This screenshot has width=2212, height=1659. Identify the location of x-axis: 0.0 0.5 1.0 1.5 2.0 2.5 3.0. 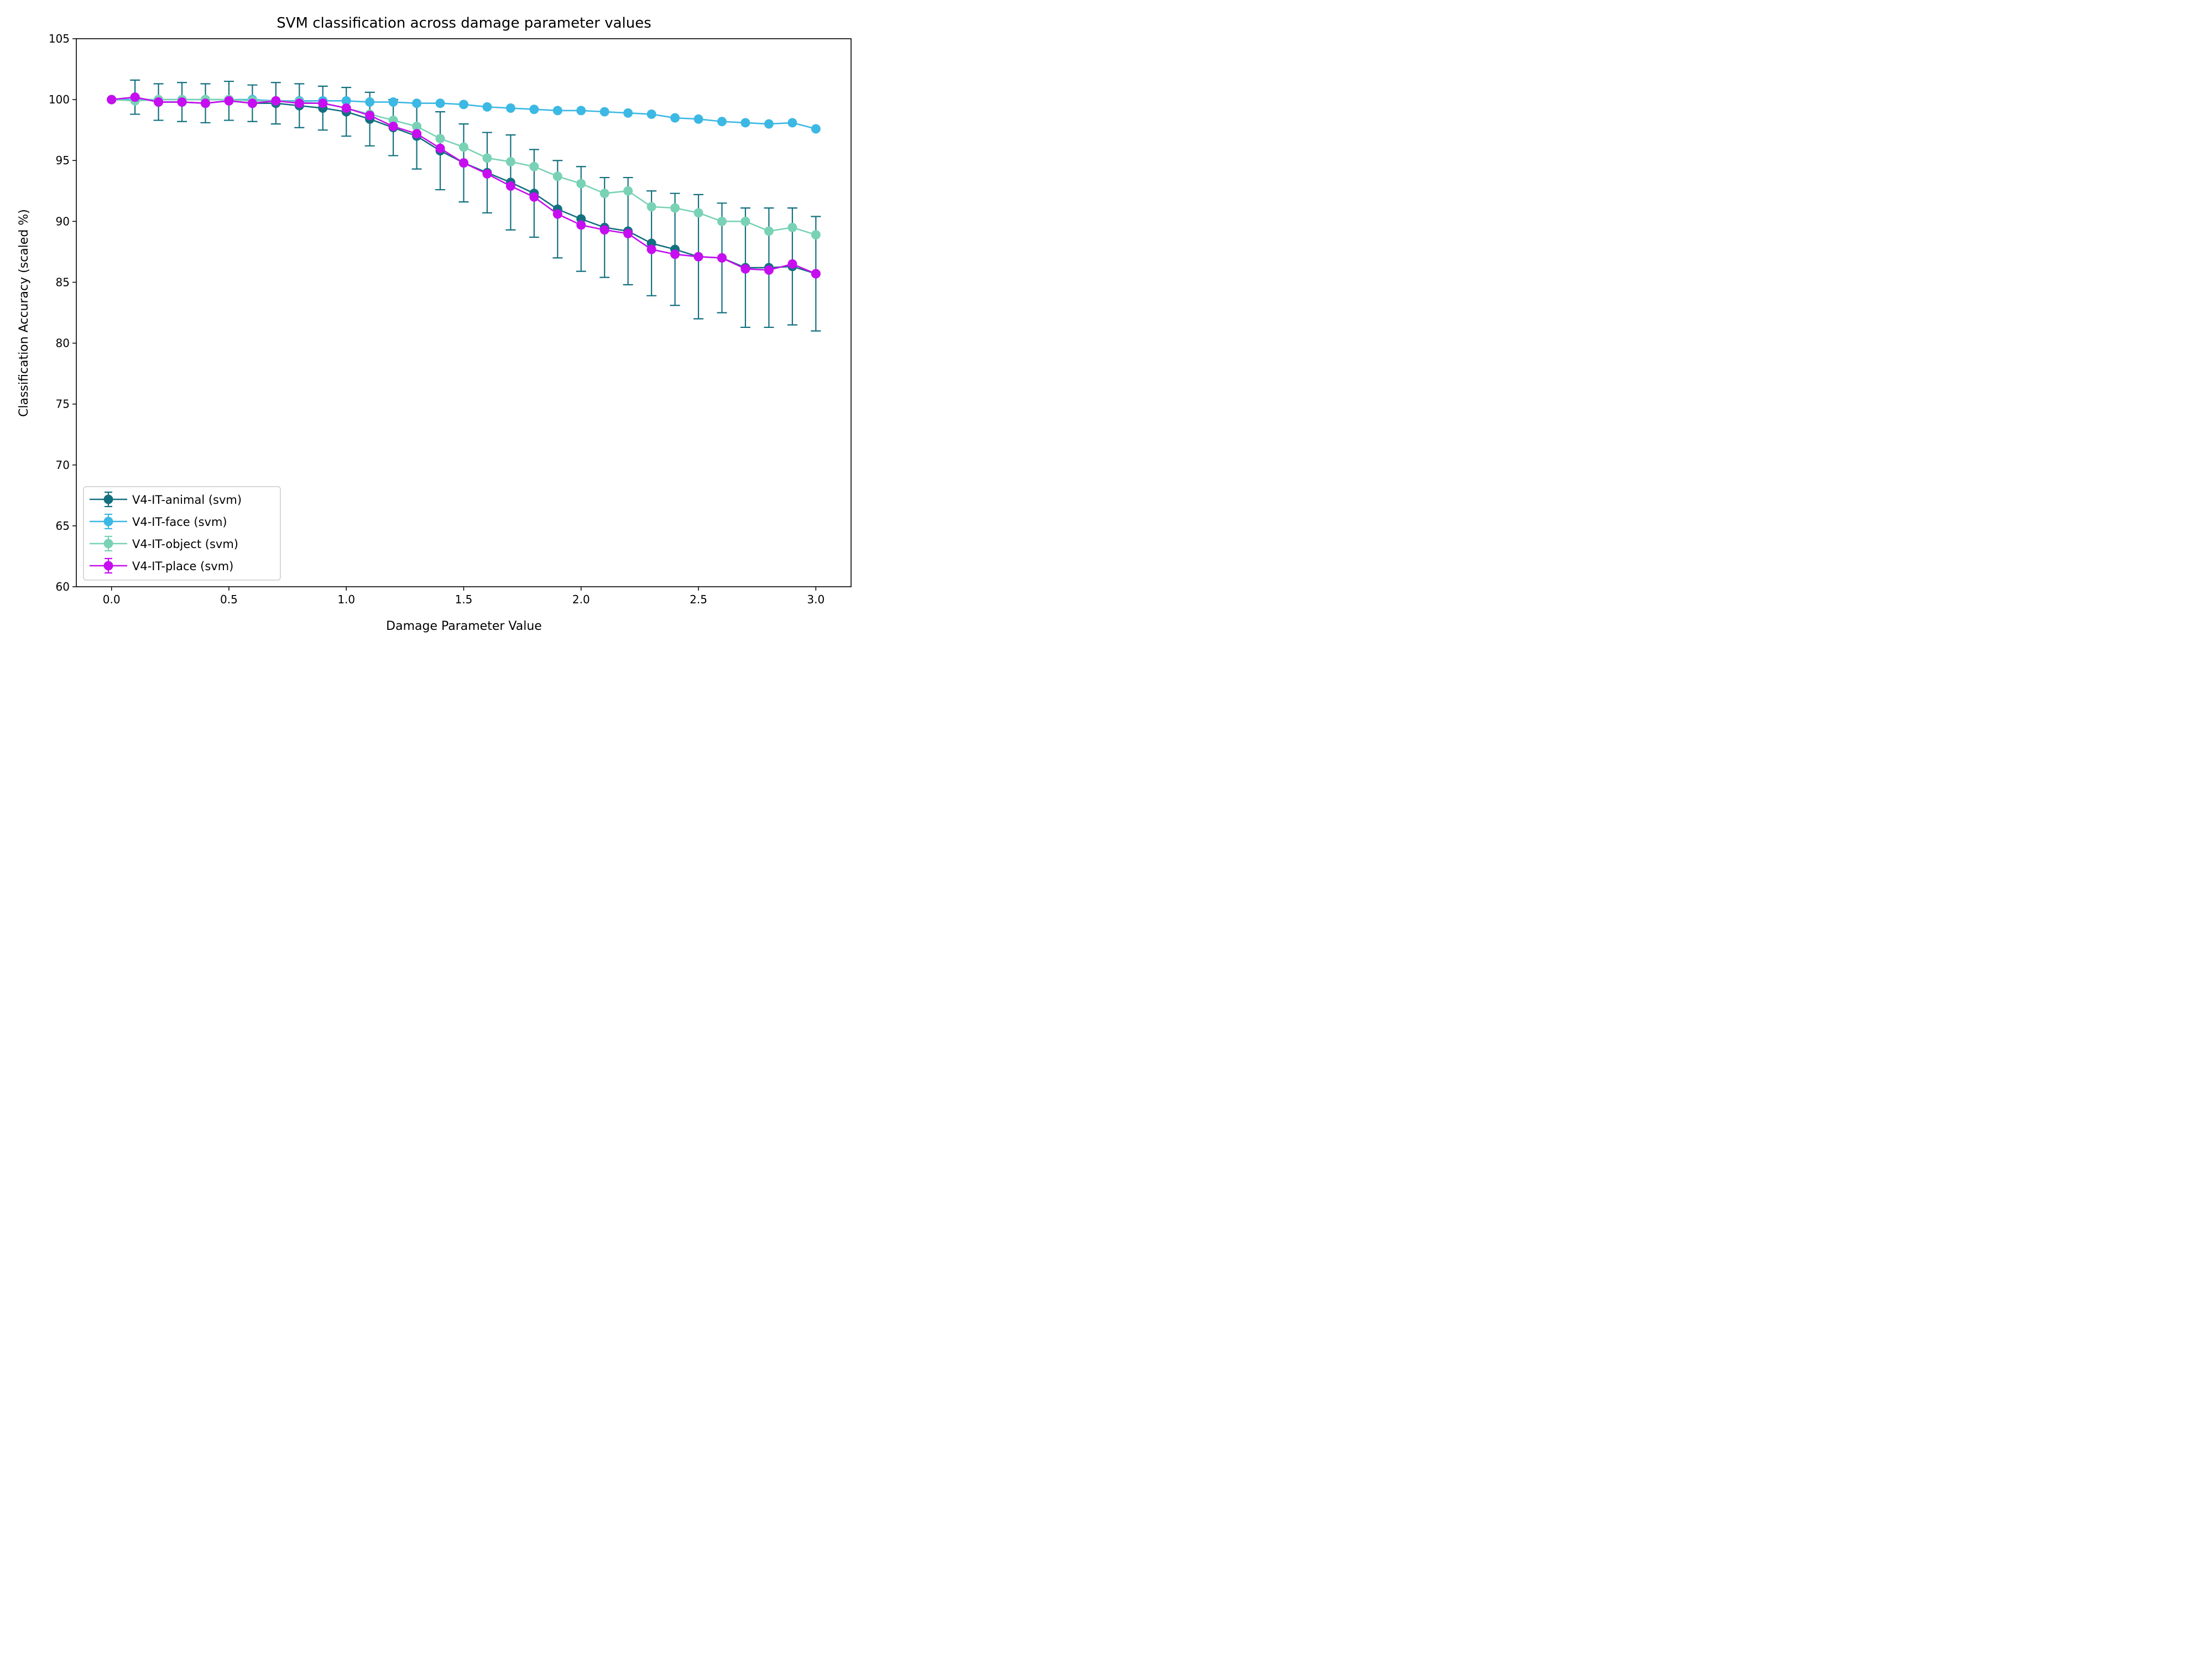
(464, 596).